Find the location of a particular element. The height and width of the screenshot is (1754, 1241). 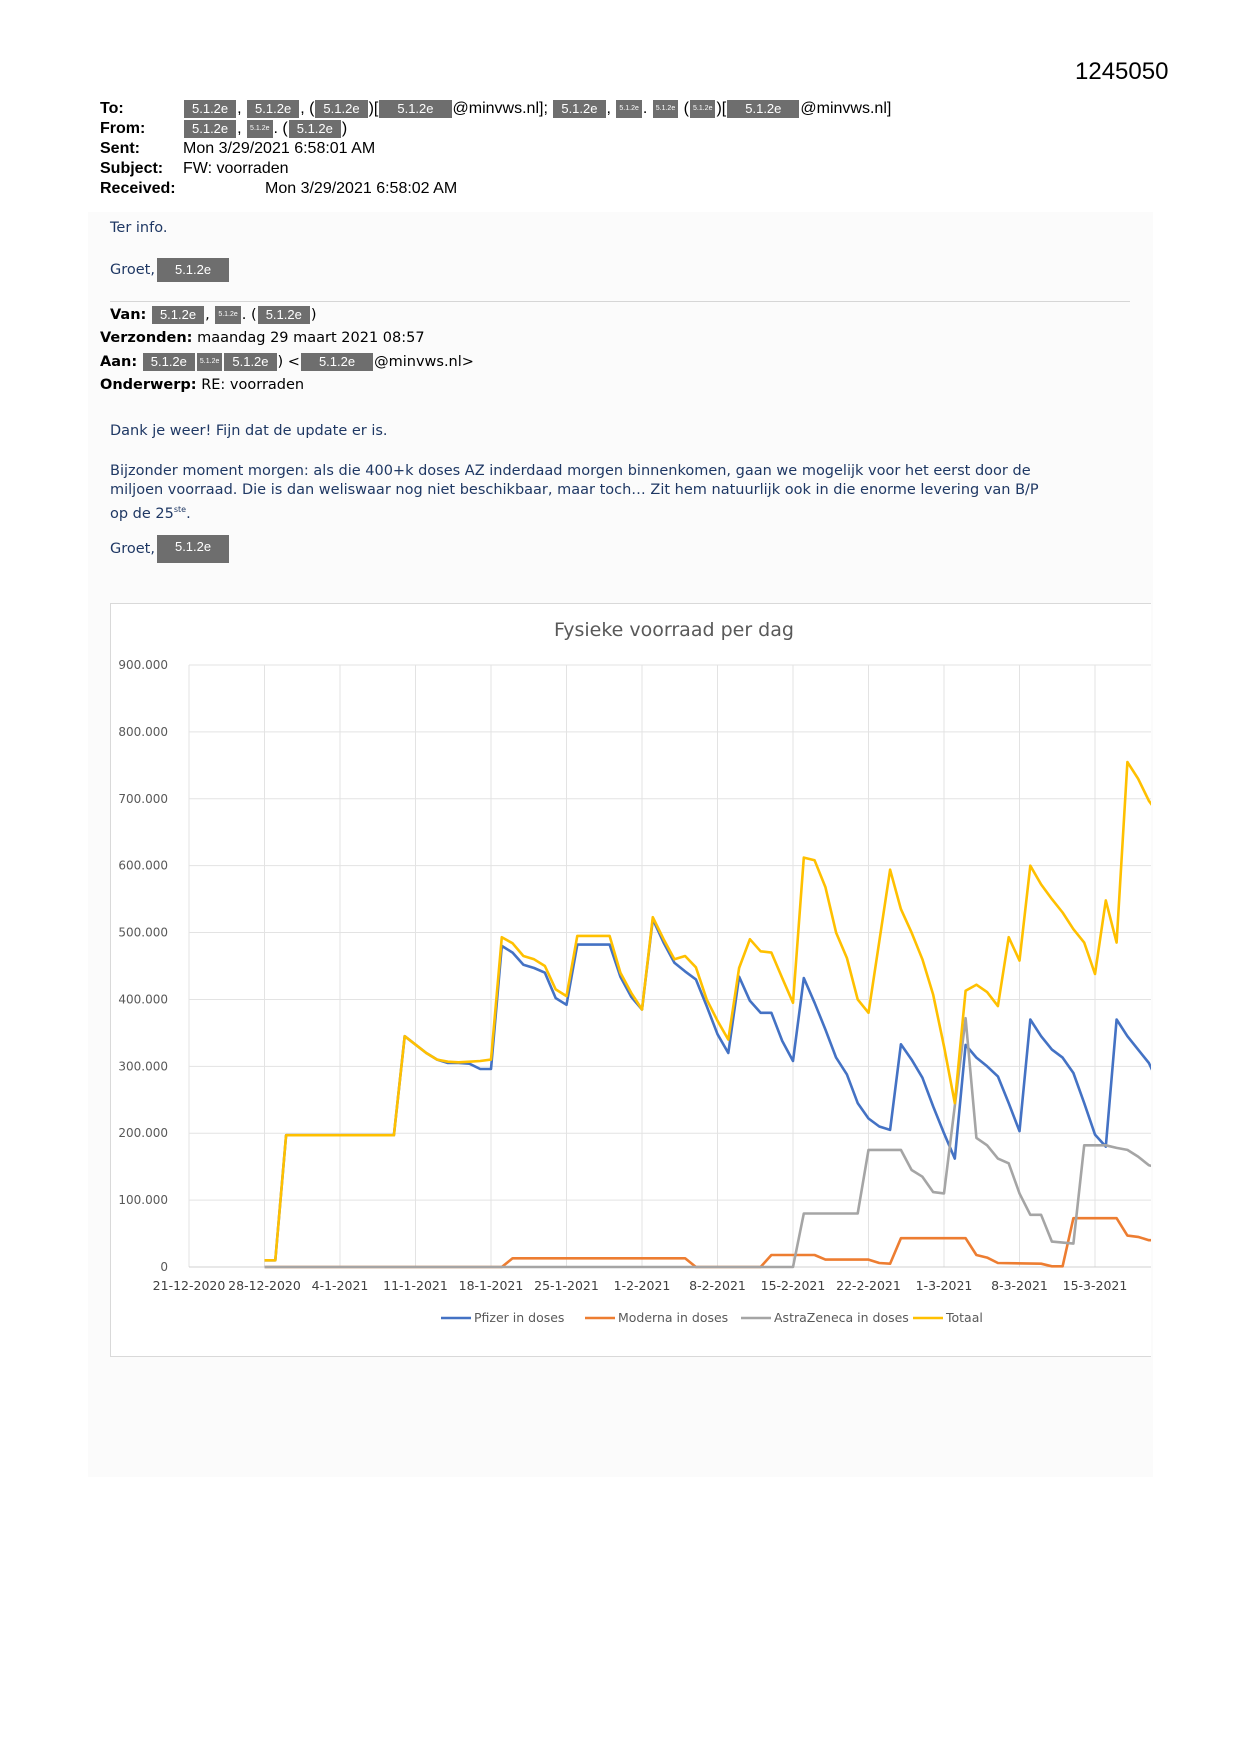

x-tick-label: 28-12-2020 is located at coordinates (264, 1285).